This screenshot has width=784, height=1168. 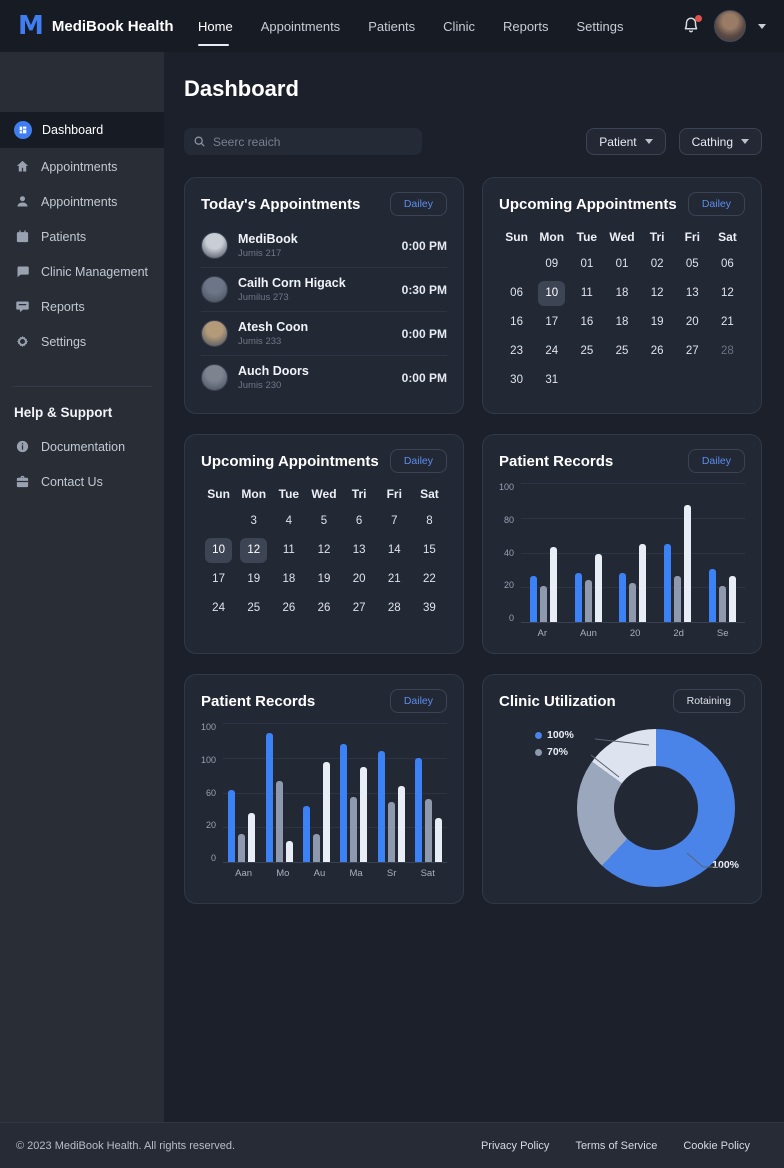 What do you see at coordinates (616, 1145) in the screenshot?
I see `footer-link-terms-of-service: Terms of Service` at bounding box center [616, 1145].